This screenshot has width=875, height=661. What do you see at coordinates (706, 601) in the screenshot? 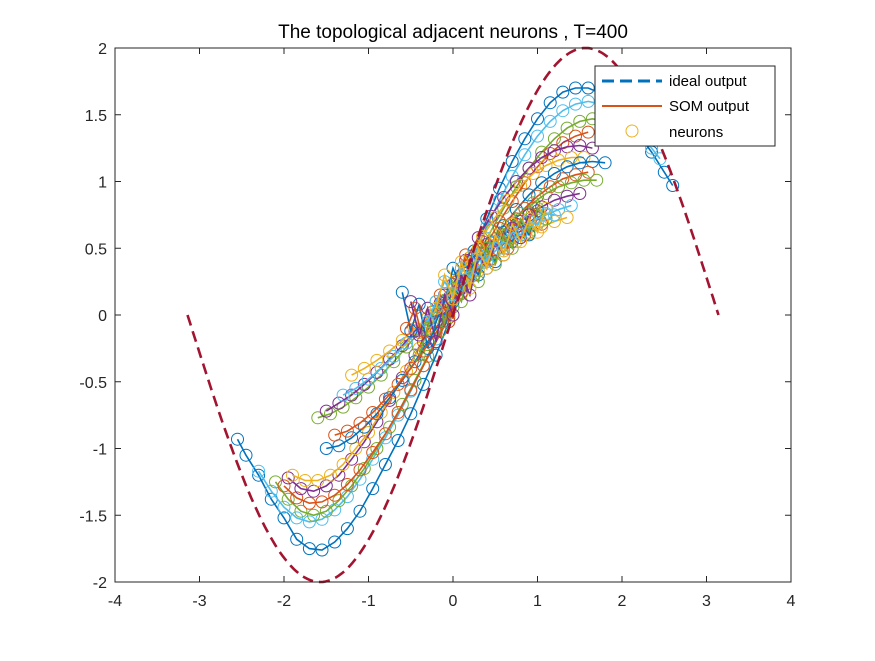
I see `x-tick-label: 3` at bounding box center [706, 601].